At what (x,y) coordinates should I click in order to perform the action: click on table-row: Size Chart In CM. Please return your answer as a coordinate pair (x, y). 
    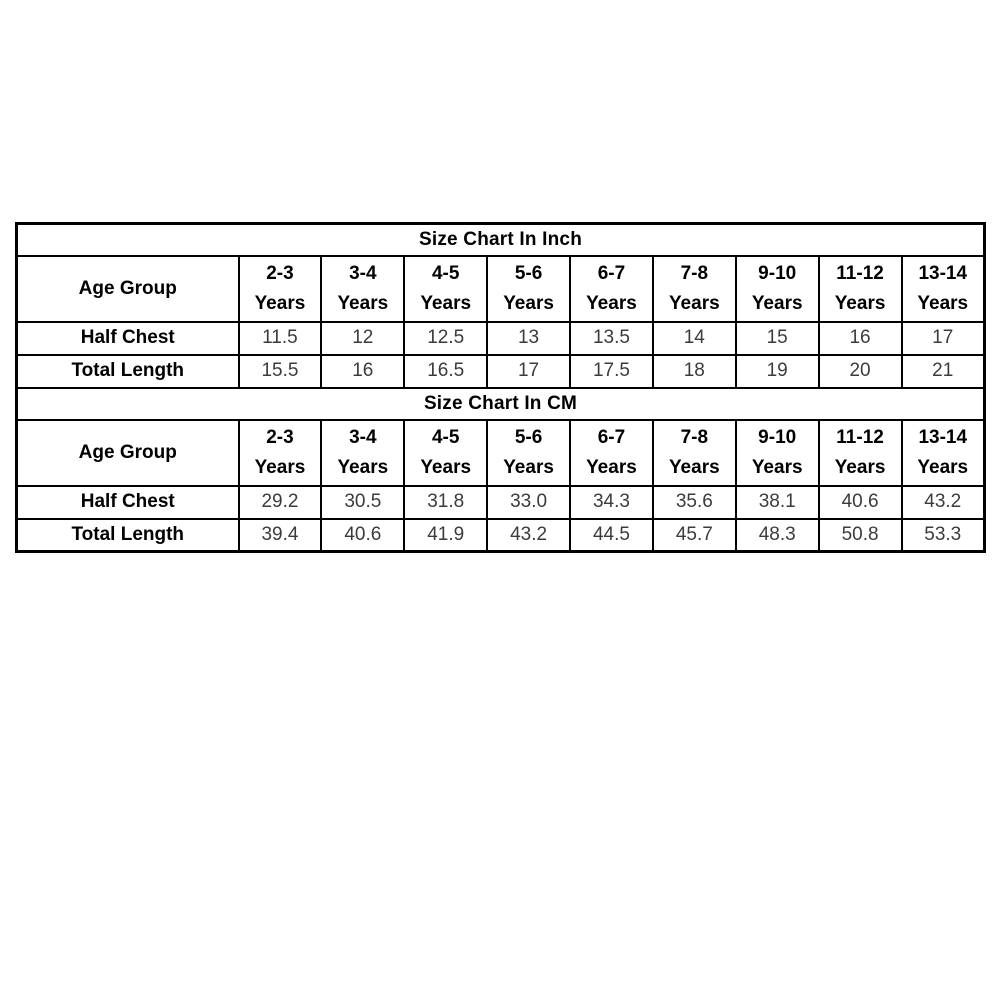
    Looking at the image, I should click on (500, 403).